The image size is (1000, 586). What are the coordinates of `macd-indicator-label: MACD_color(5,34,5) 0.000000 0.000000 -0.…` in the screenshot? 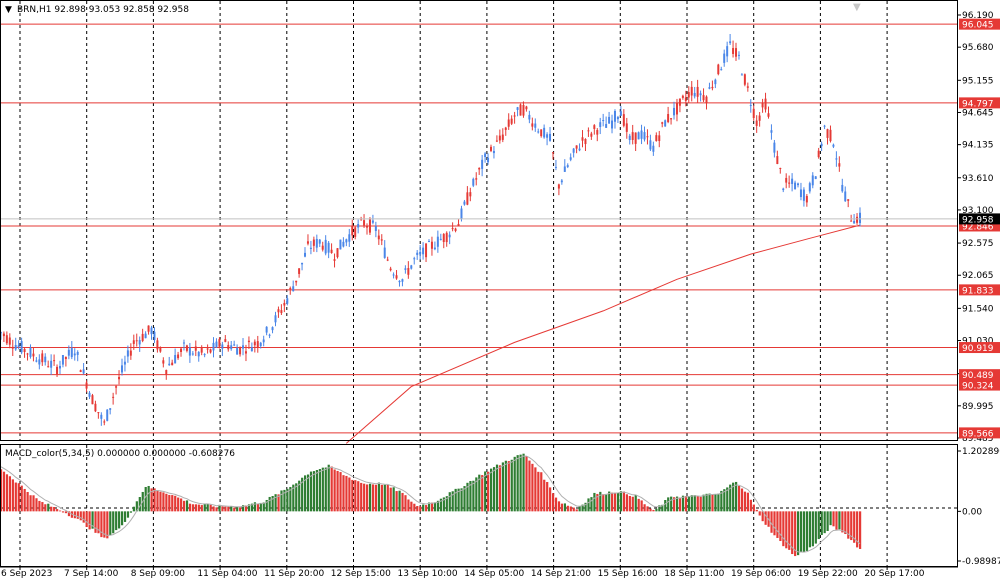 It's located at (120, 454).